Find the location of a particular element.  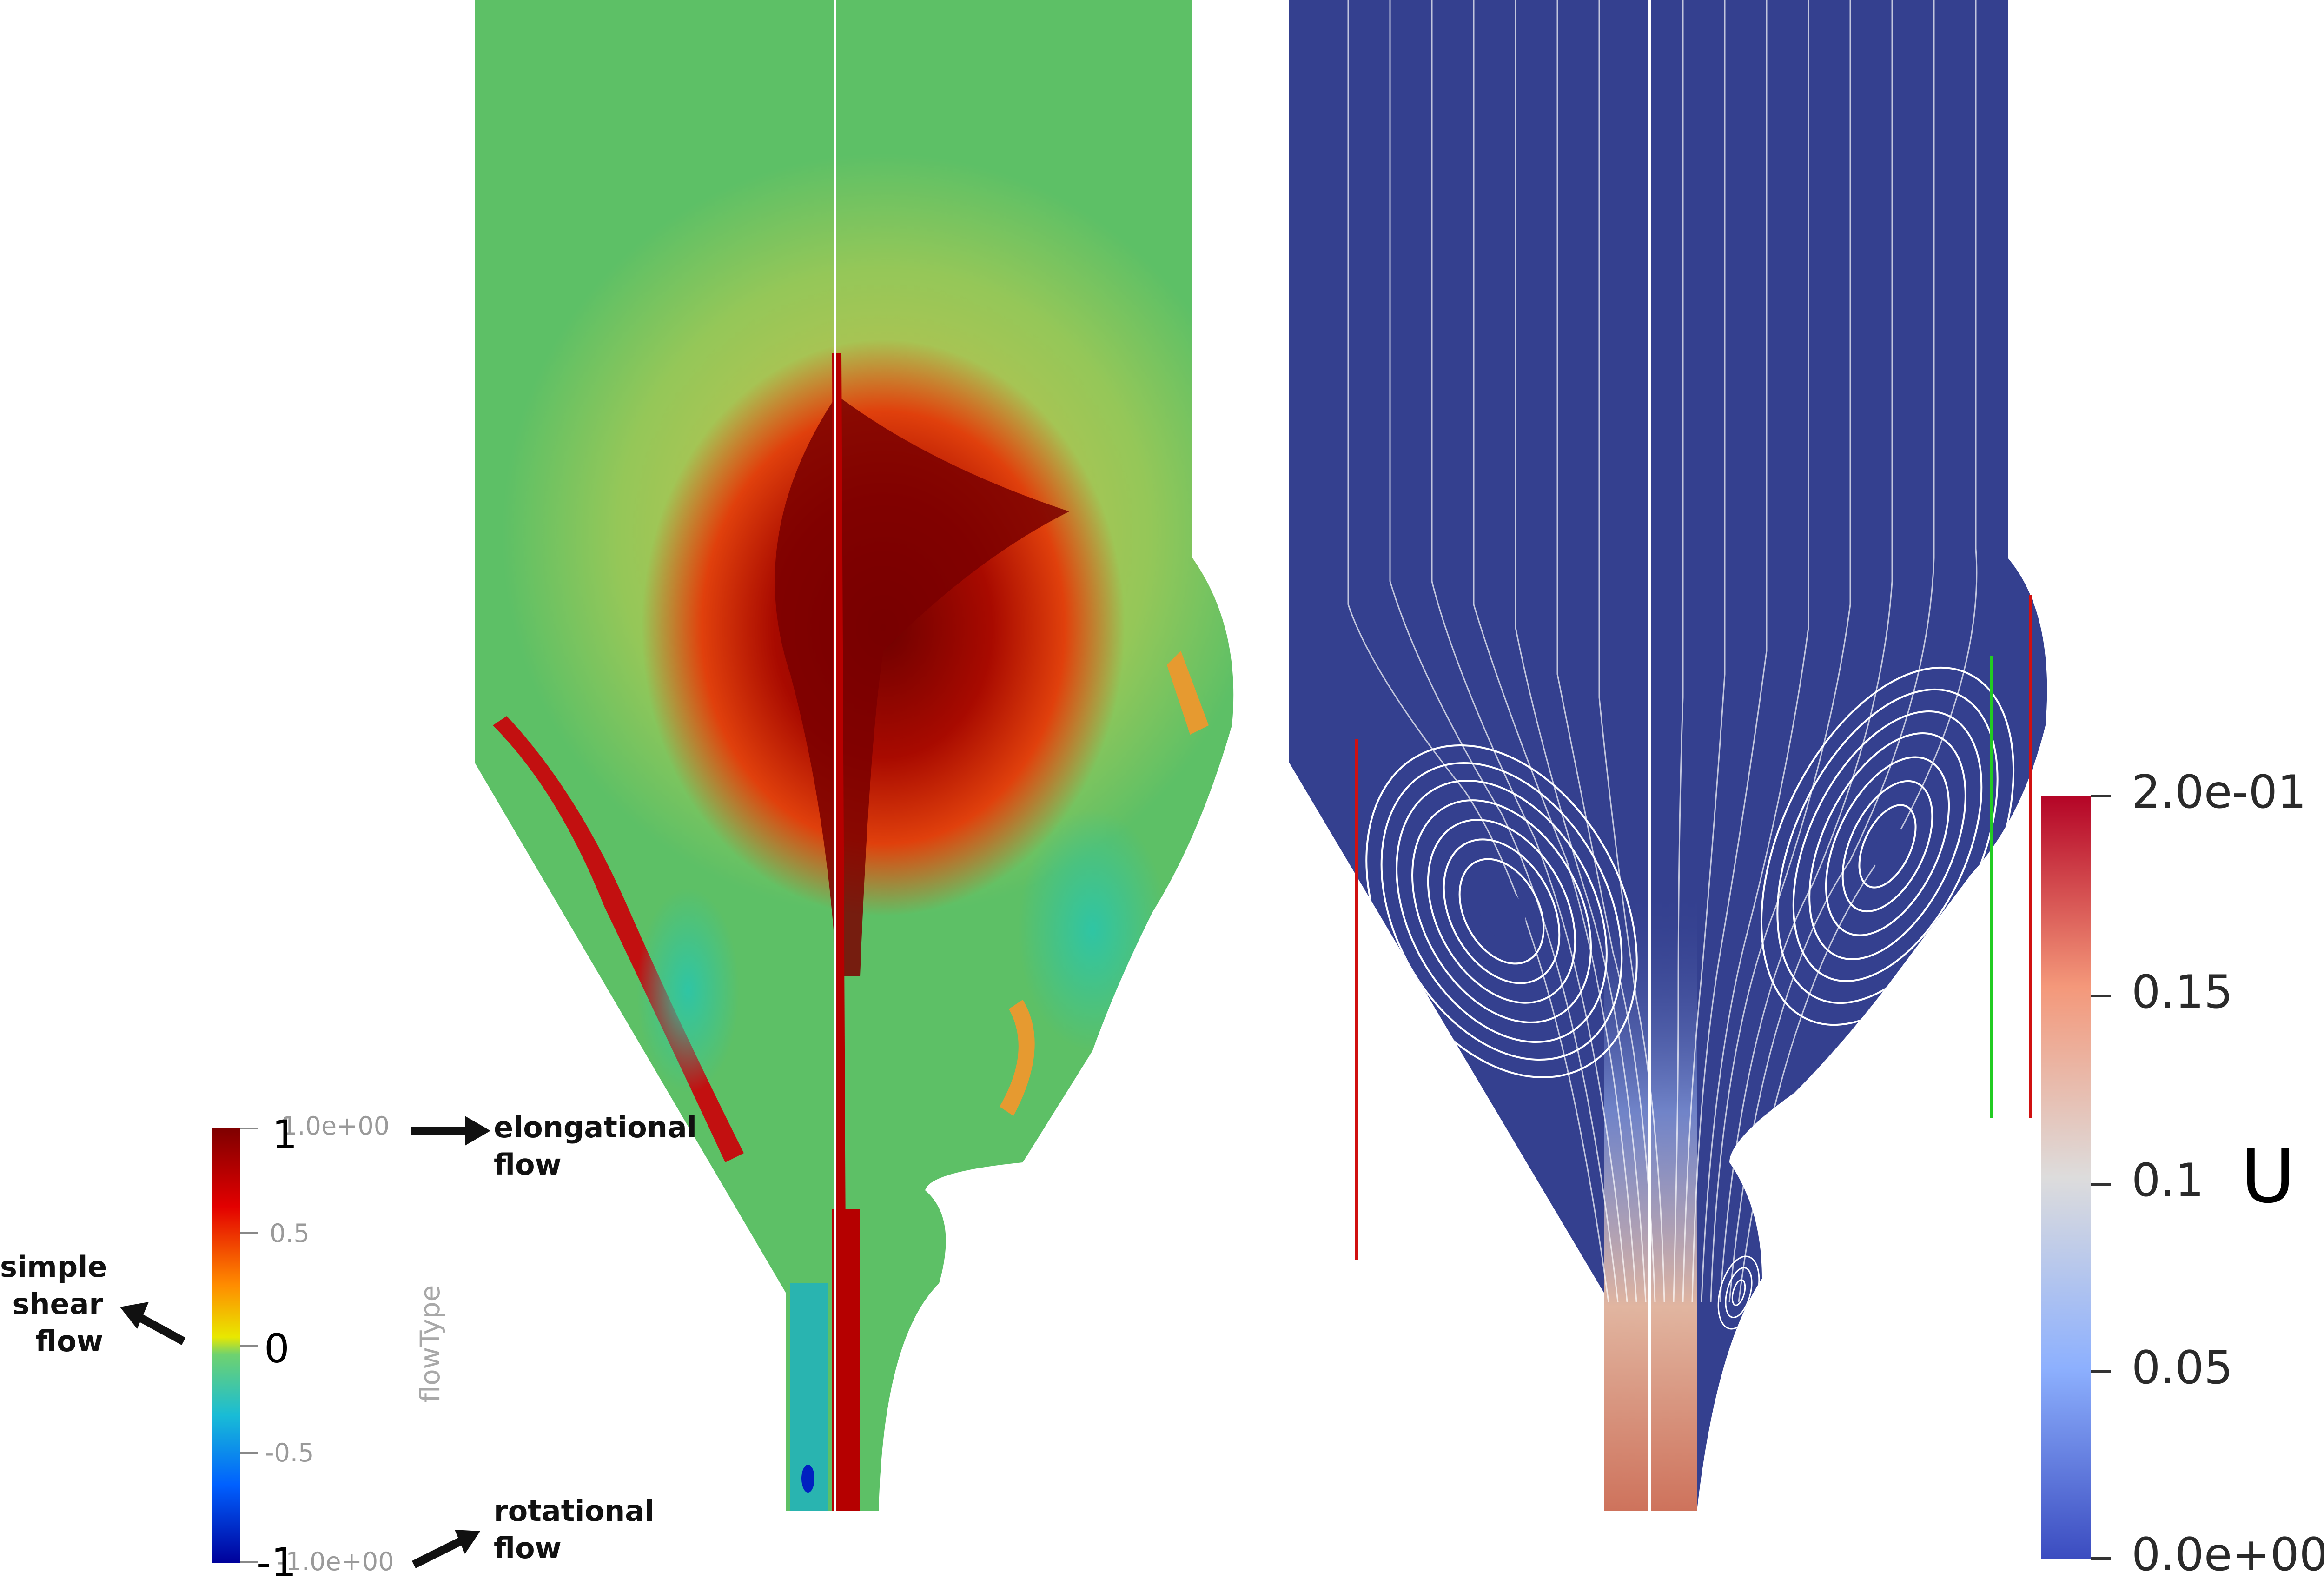

colorbar-tick-neg-1: -1 is located at coordinates (277, 1563).